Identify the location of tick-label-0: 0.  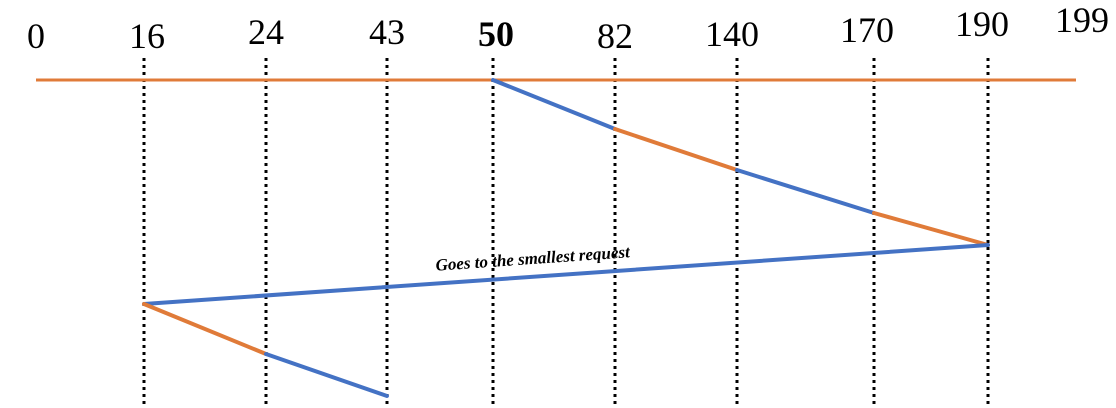
(36, 36).